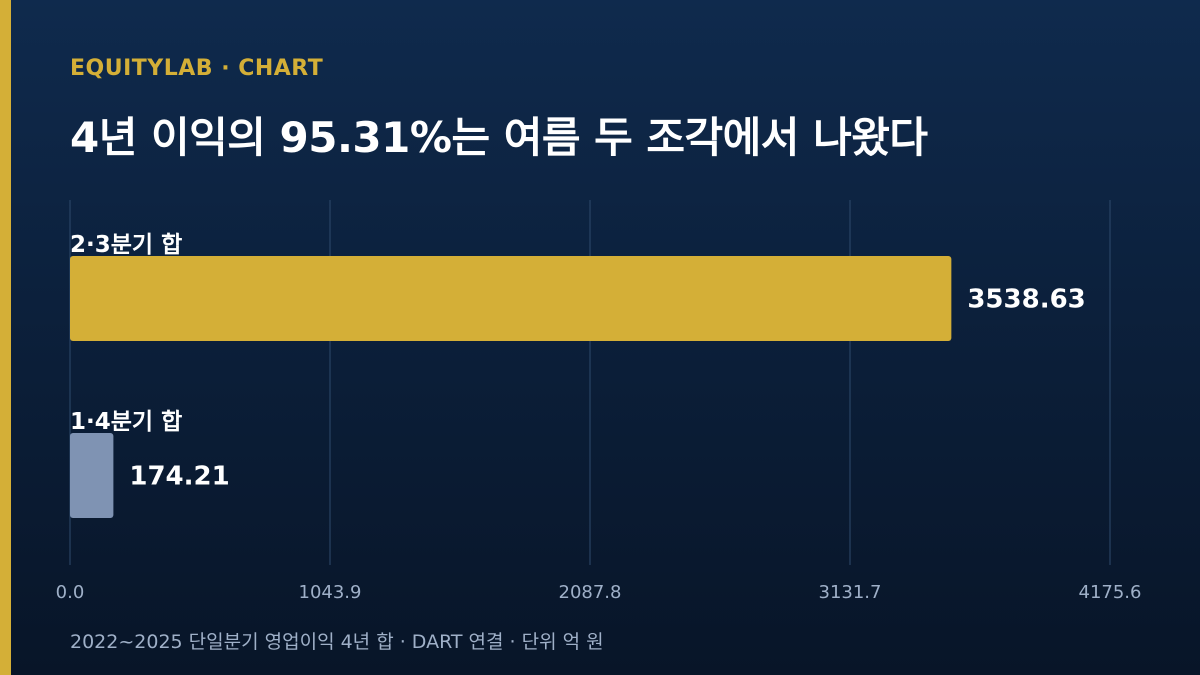 The image size is (1200, 675). I want to click on value-label: 174.21, so click(179, 477).